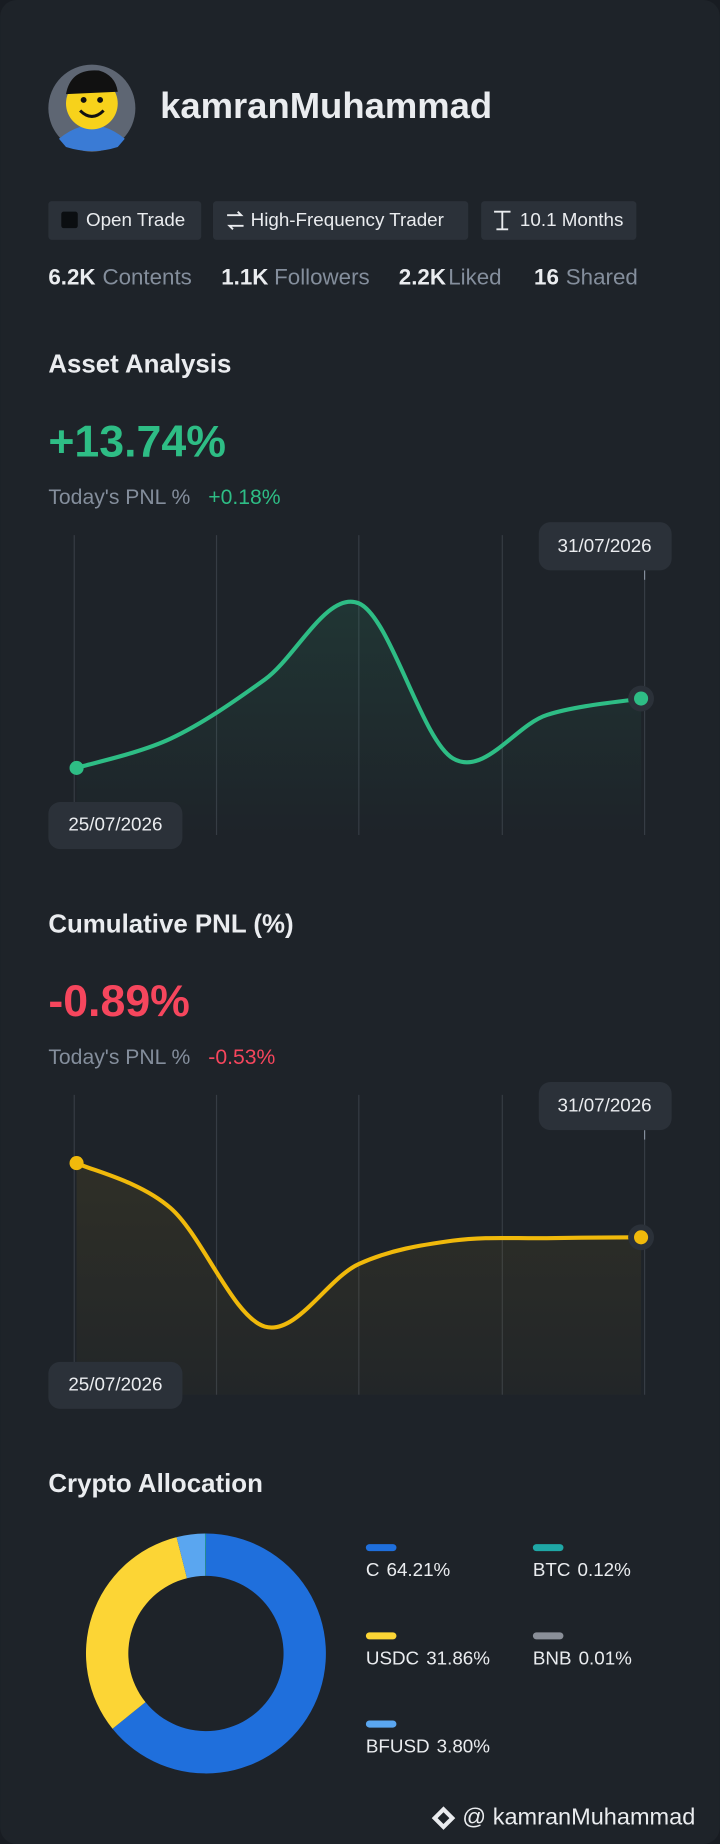  What do you see at coordinates (458, 1657) in the screenshot?
I see `legend-value: 31.86%` at bounding box center [458, 1657].